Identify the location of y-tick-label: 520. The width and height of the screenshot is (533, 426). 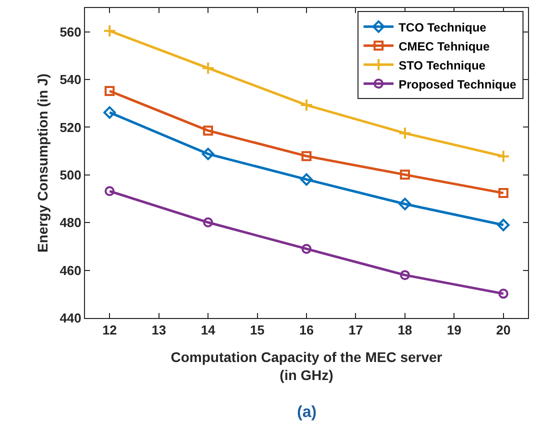
(71, 127).